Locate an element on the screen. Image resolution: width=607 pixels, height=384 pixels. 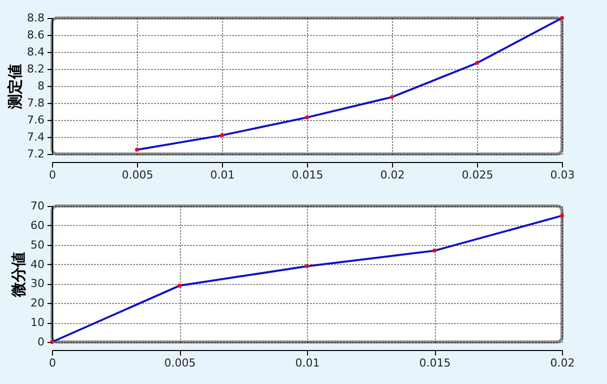
y-tick-label: 60 is located at coordinates (37, 225).